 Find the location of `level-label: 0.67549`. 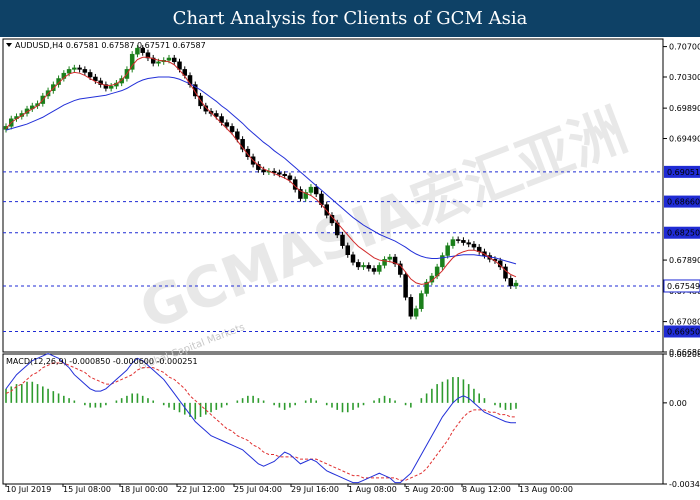

level-label: 0.67549 is located at coordinates (683, 286).